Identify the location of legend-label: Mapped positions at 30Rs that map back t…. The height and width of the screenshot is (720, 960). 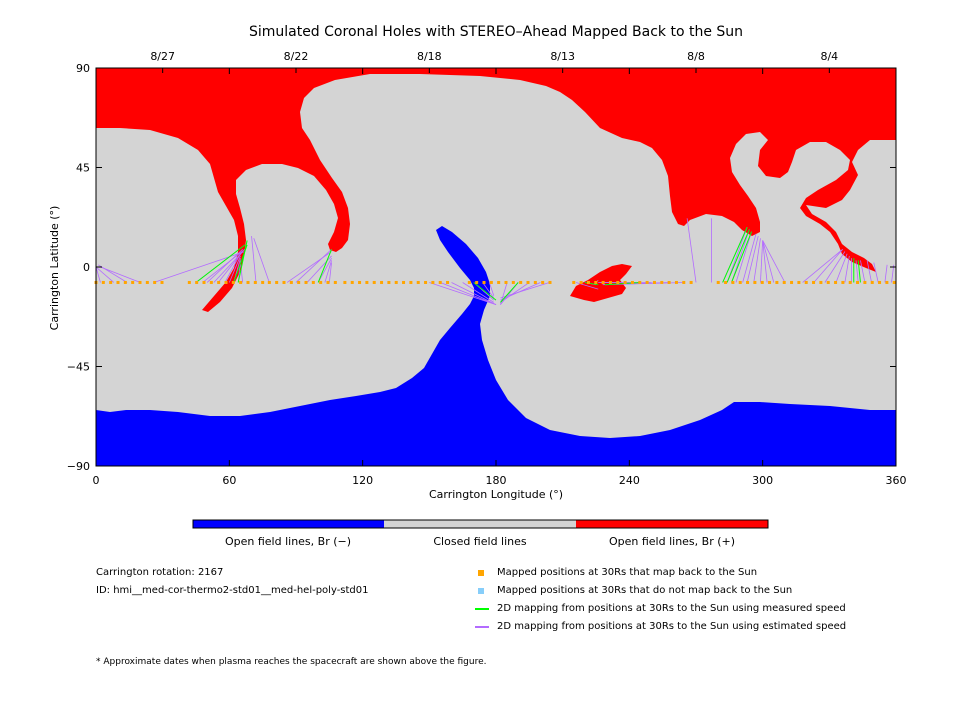
(627, 572).